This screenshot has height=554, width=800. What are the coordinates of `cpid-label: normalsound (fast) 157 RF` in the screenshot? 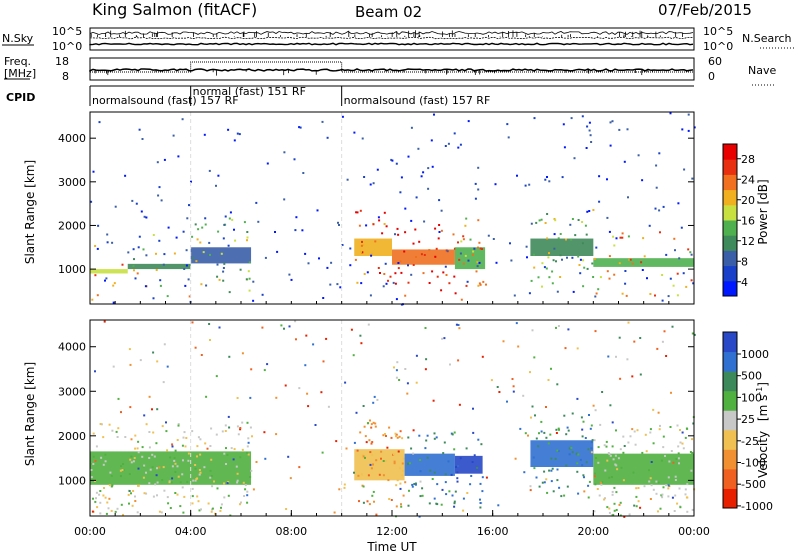 It's located at (417, 100).